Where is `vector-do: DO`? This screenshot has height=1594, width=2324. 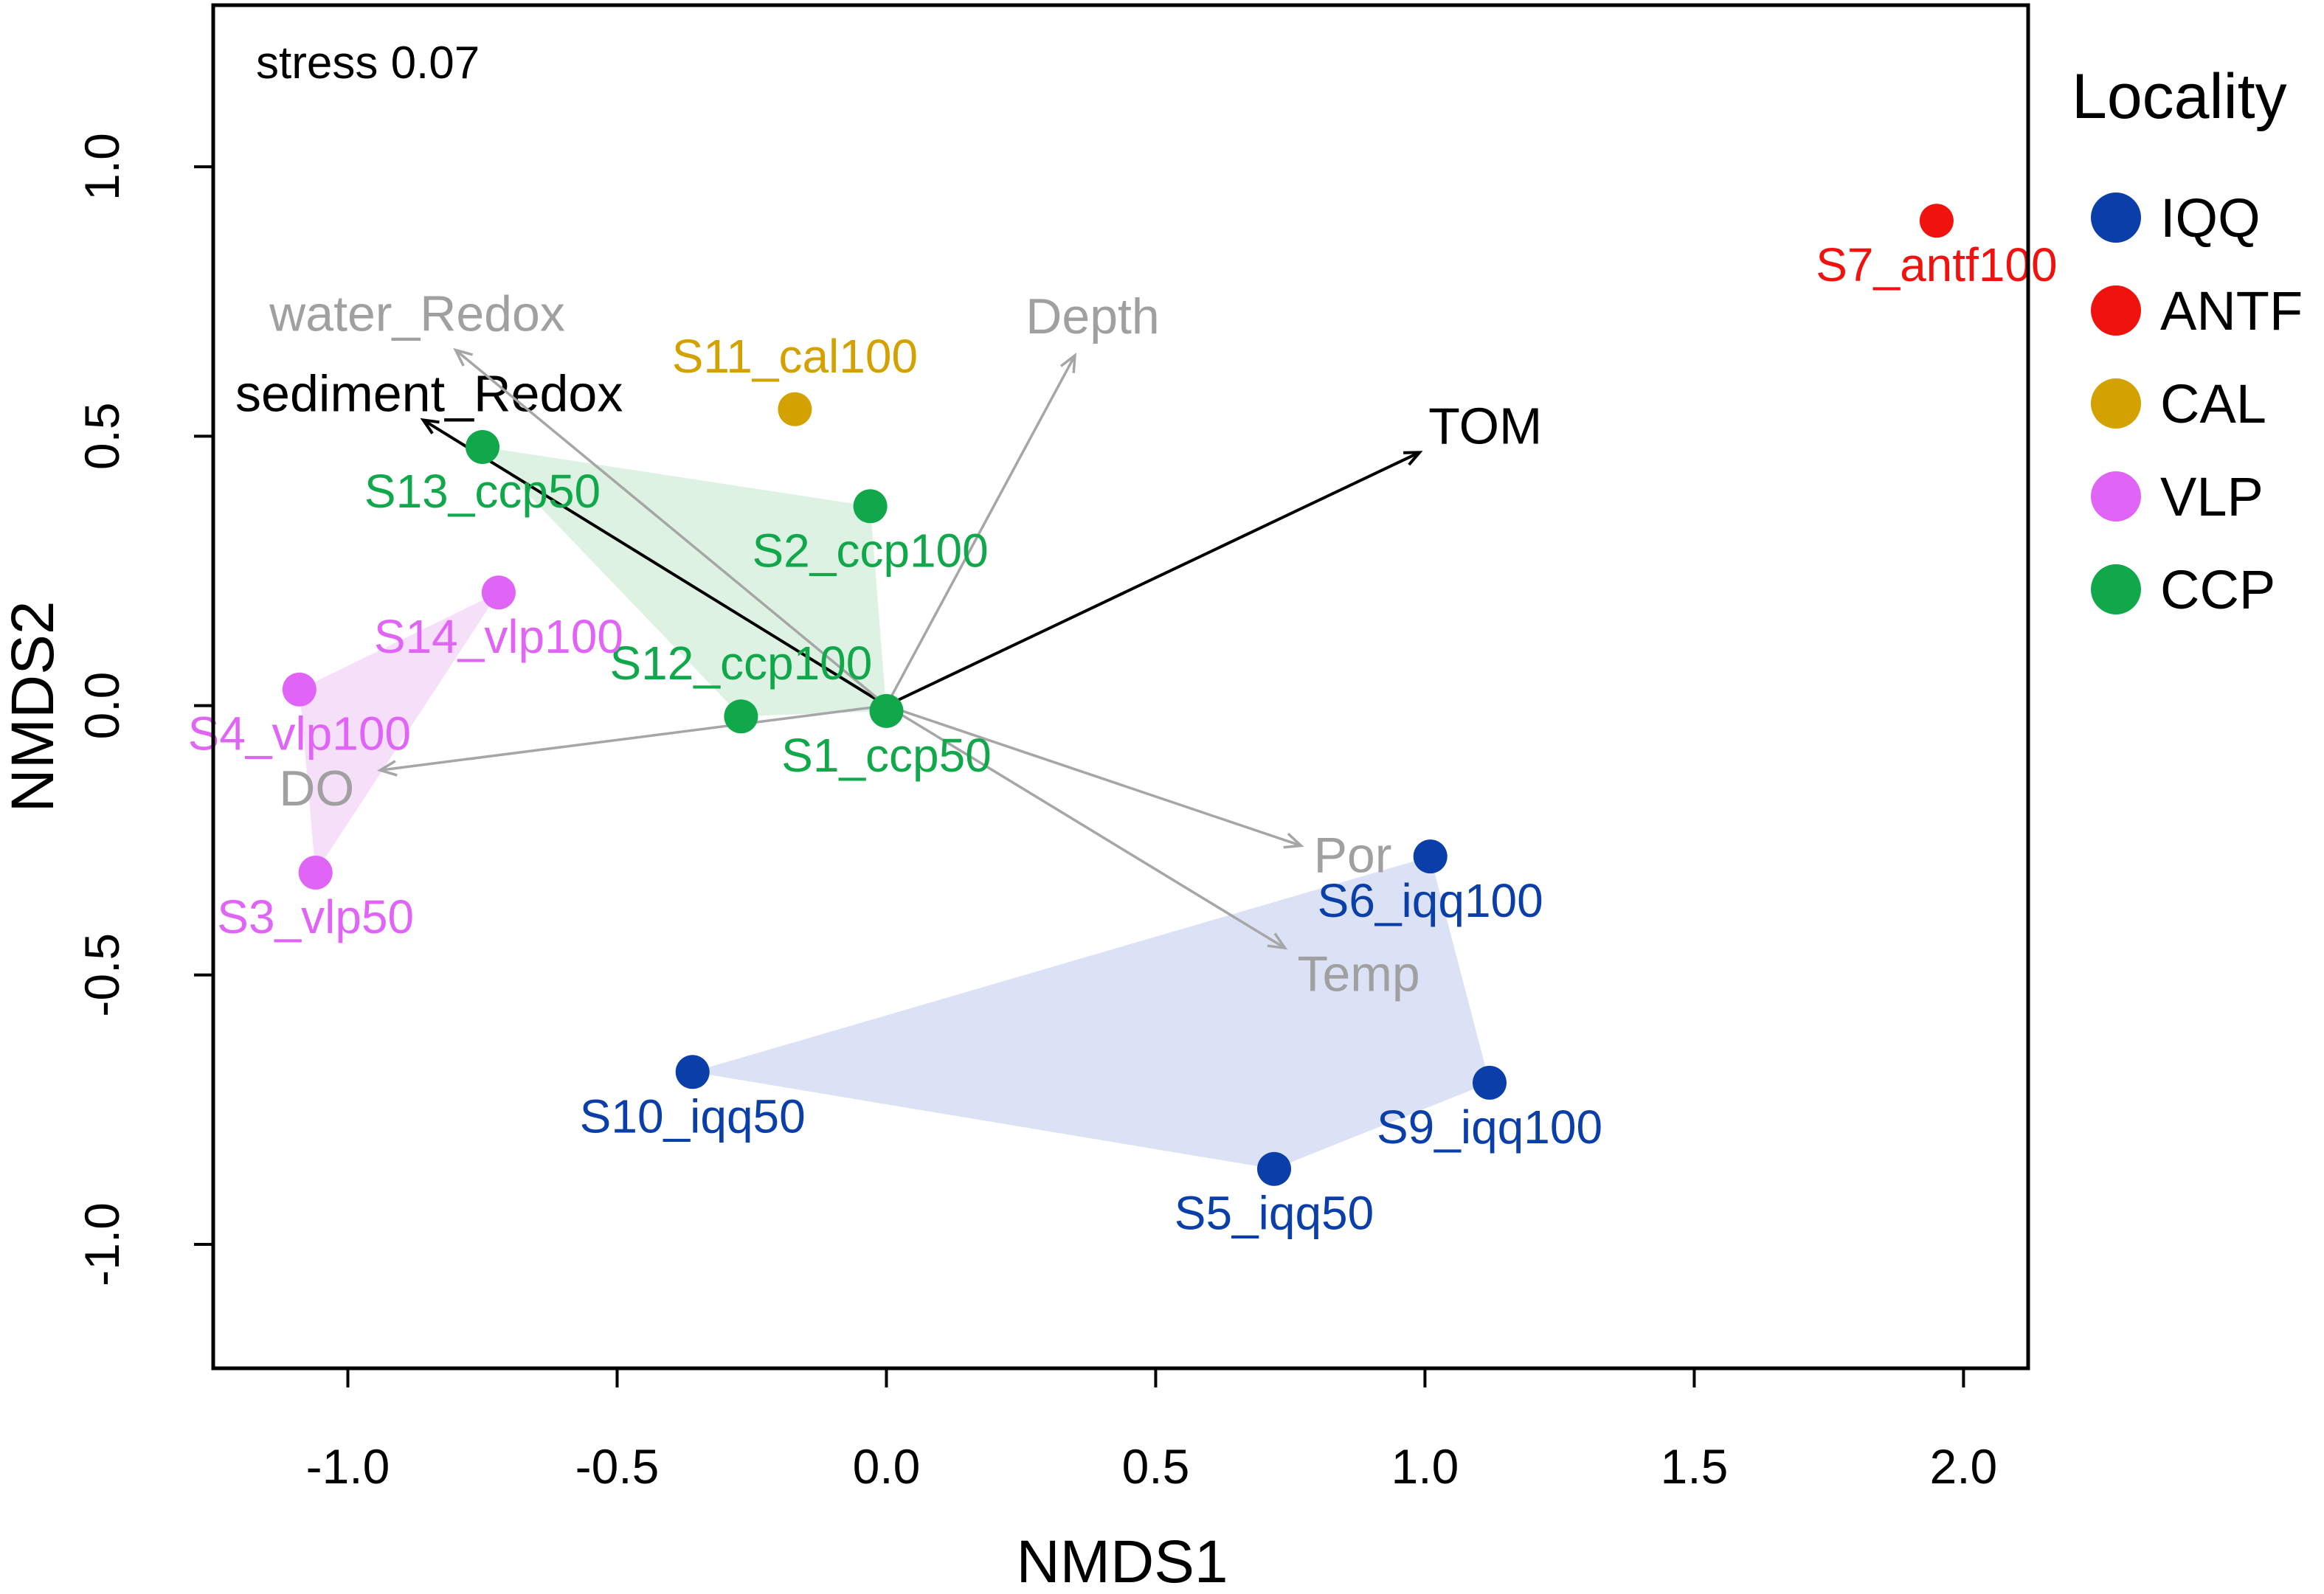 vector-do: DO is located at coordinates (583, 760).